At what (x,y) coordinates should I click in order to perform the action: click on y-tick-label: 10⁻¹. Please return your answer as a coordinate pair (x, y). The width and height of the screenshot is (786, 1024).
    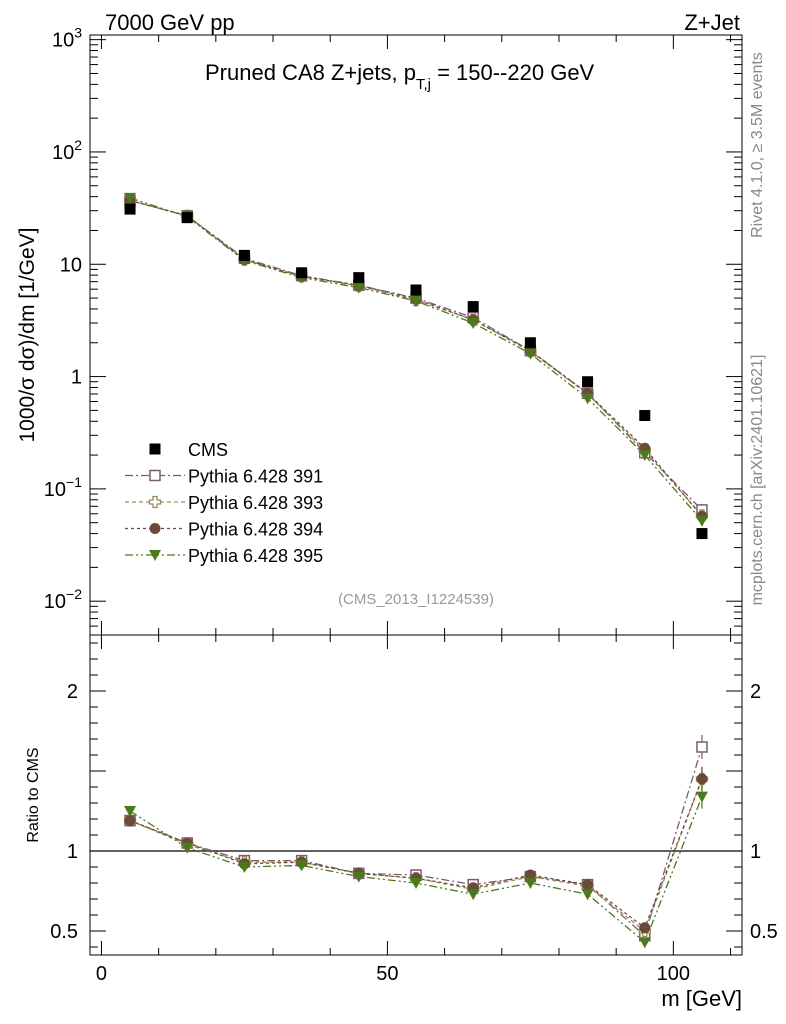
    Looking at the image, I should click on (63, 487).